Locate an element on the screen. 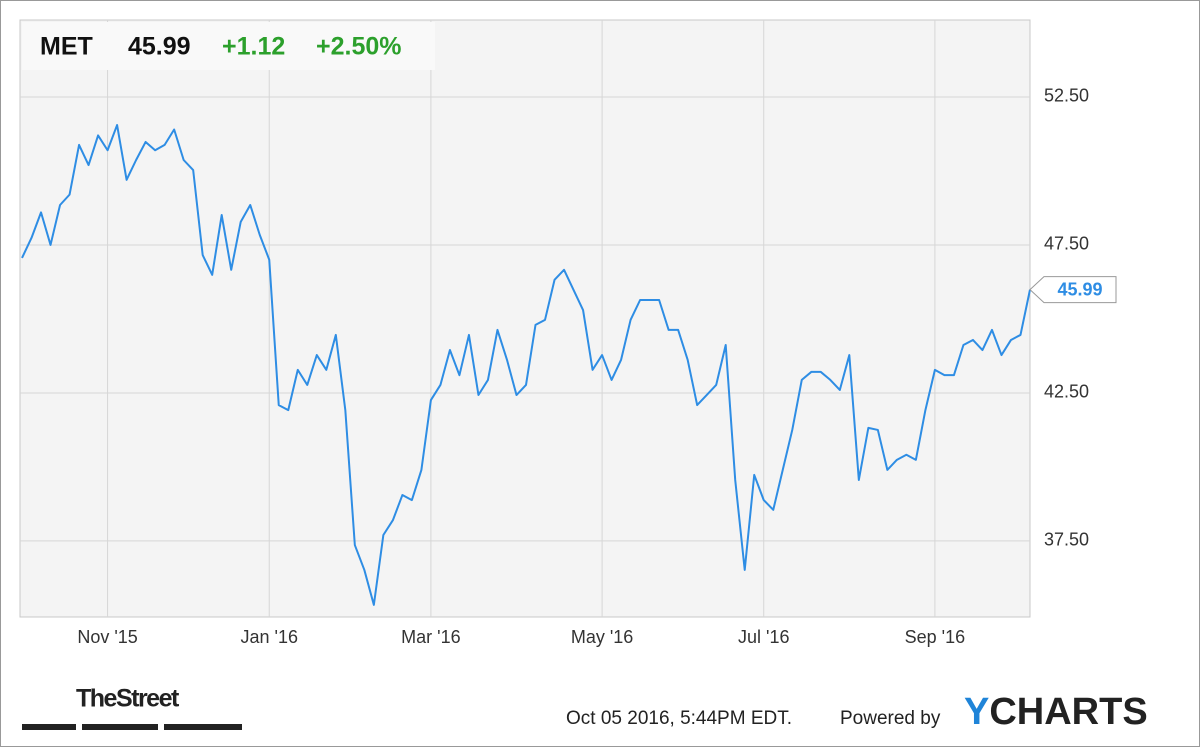  change-percent: +2.50% is located at coordinates (359, 47).